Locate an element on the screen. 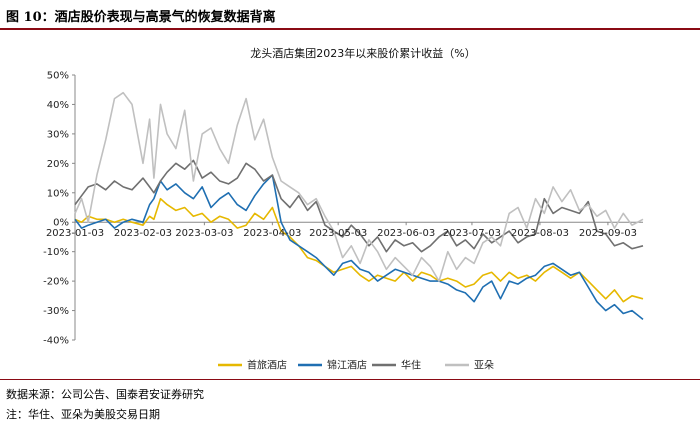  legend-label: 锦江酒店 is located at coordinates (347, 365).